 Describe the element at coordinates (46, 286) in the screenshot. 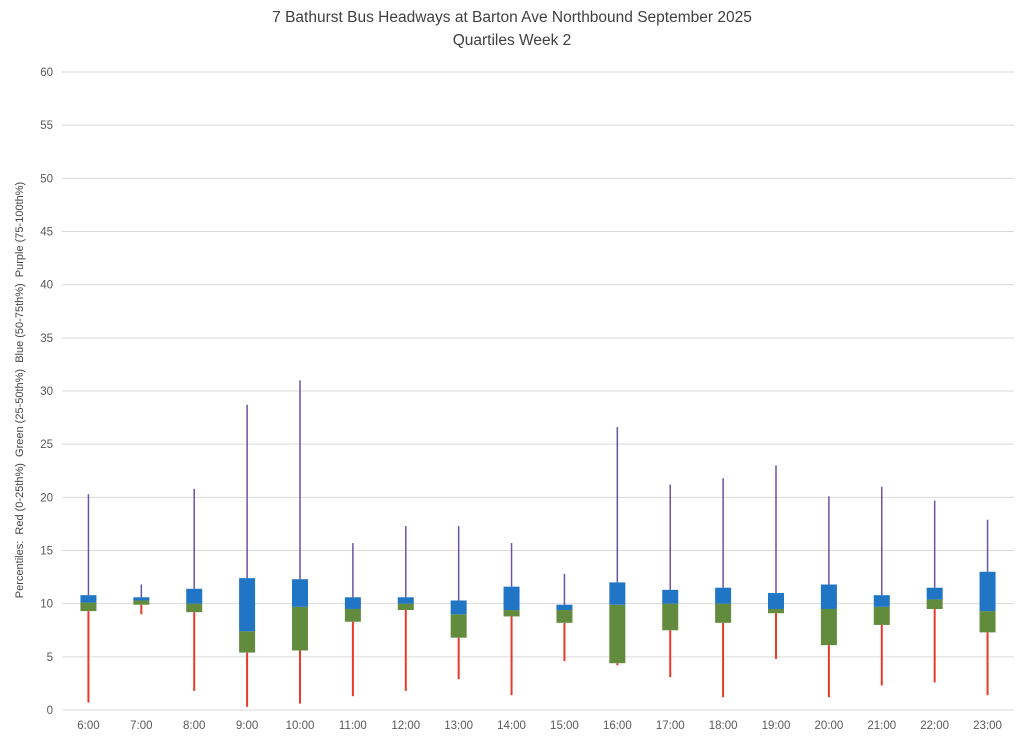

I see `y-tick-label: 40` at that location.